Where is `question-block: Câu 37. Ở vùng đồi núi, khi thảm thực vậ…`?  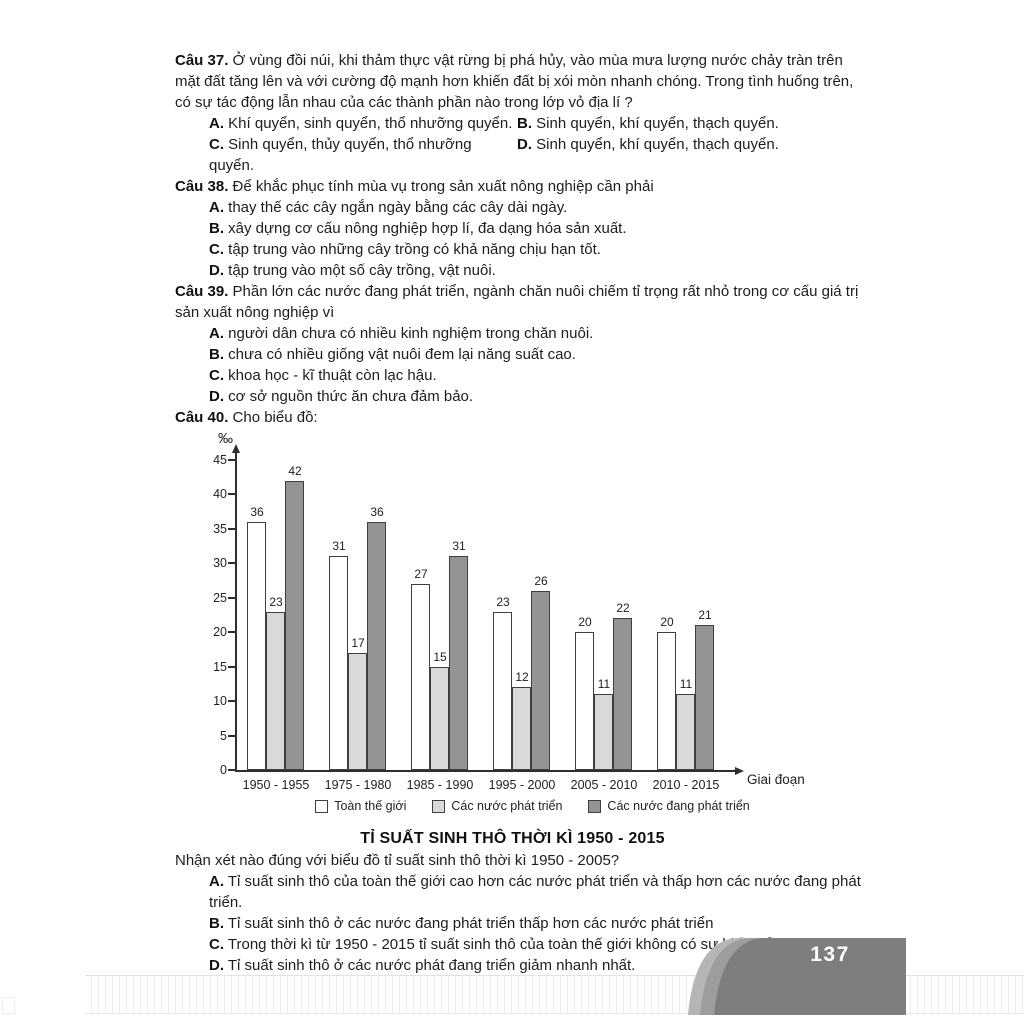 question-block: Câu 37. Ở vùng đồi núi, khi thảm thực vậ… is located at coordinates (520, 113).